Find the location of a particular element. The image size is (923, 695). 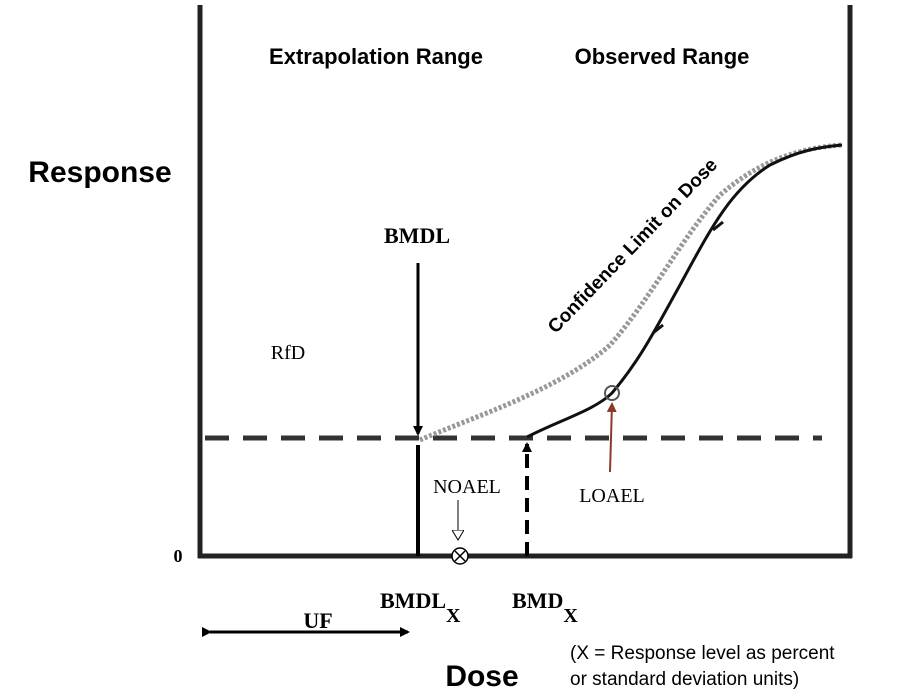

bmdl-label: BMDL is located at coordinates (417, 235).